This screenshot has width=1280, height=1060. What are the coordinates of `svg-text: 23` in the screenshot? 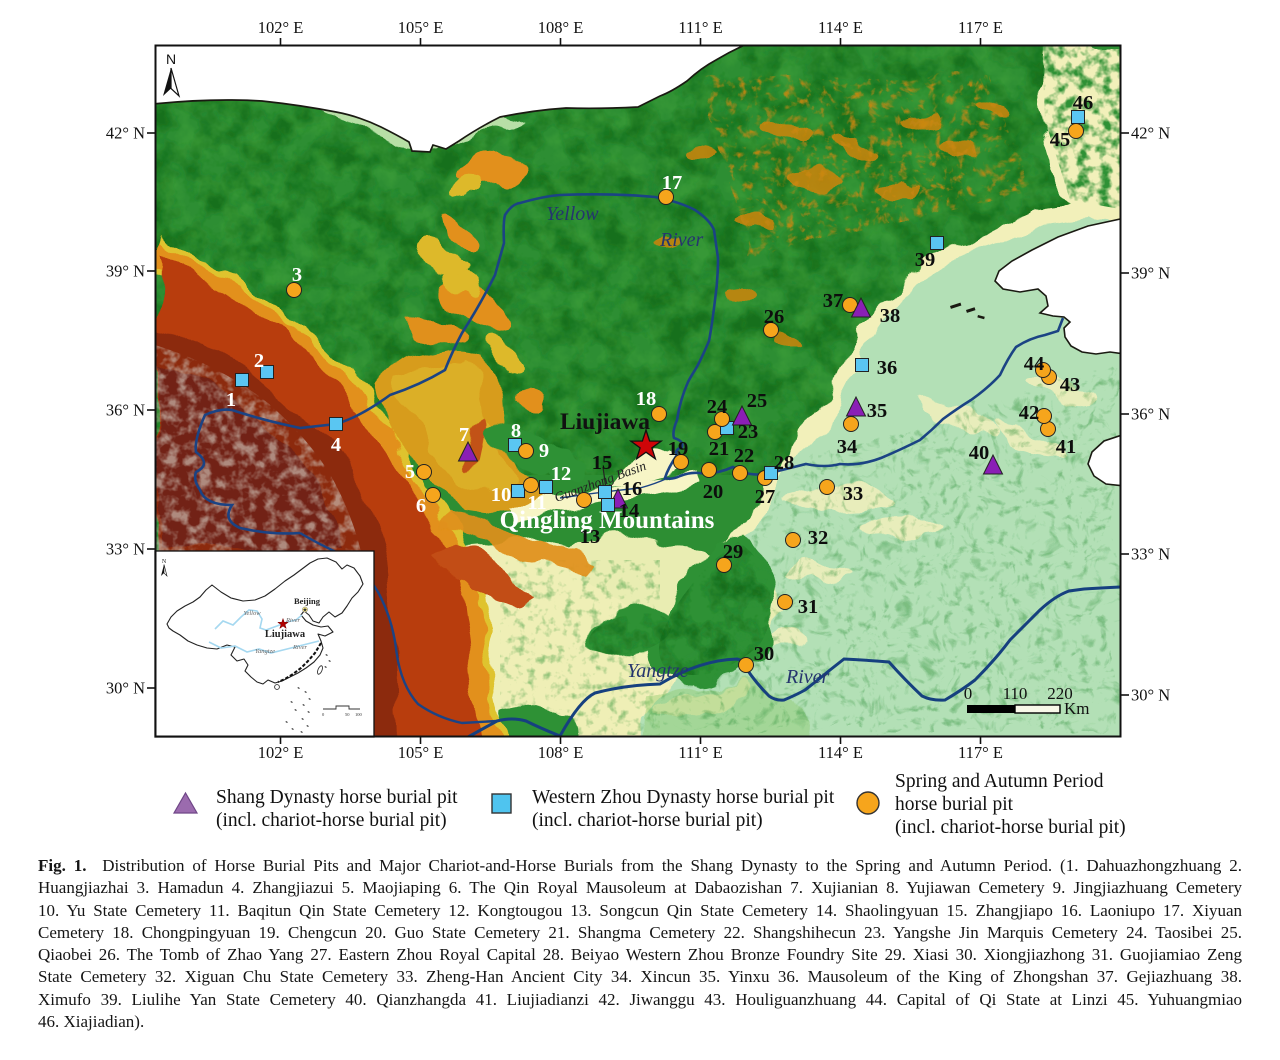 It's located at (748, 432).